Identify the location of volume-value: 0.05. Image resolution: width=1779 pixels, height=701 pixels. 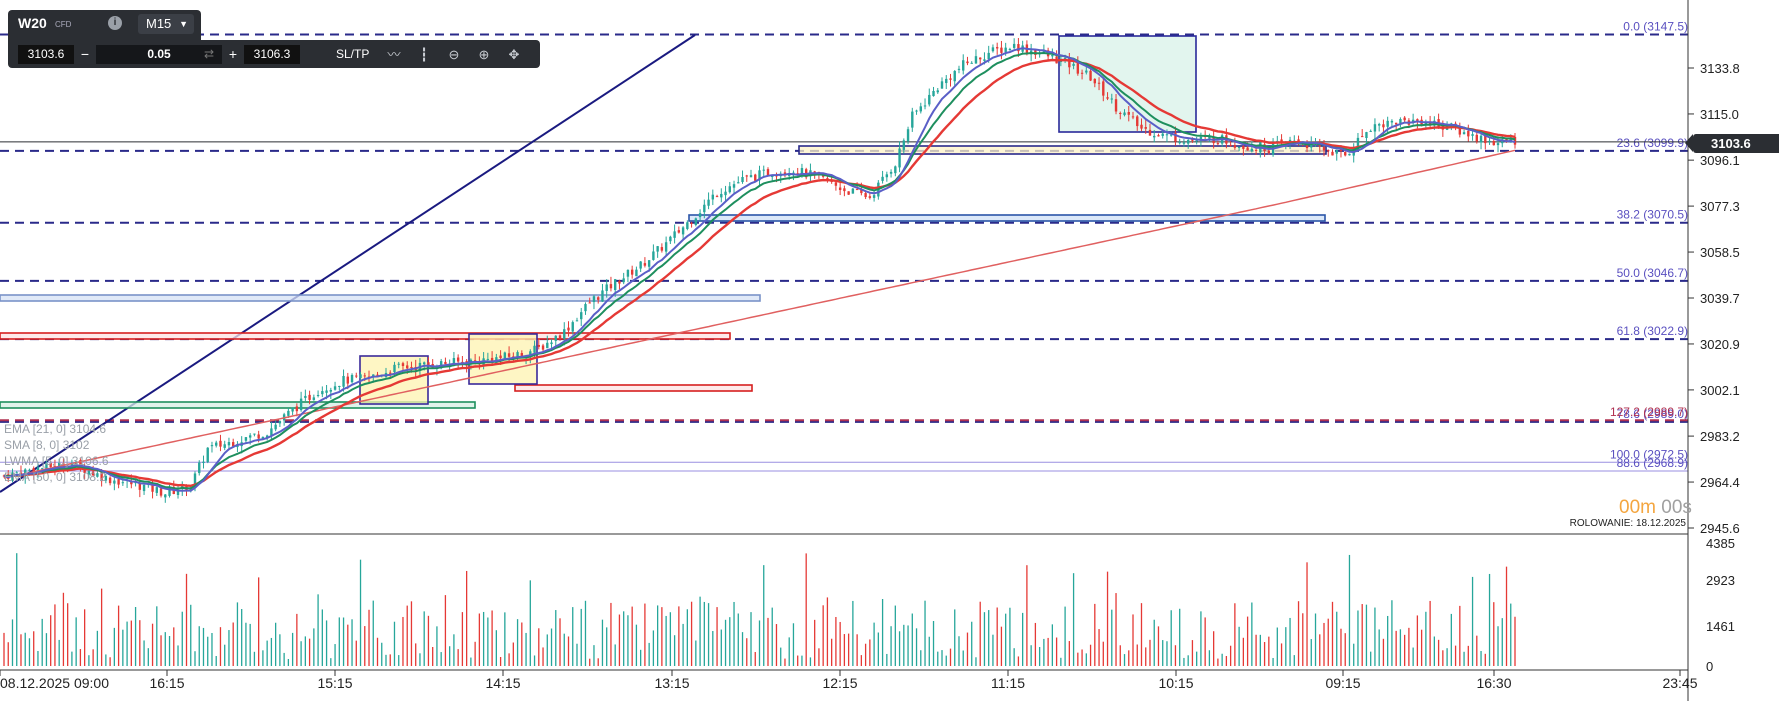
(159, 54).